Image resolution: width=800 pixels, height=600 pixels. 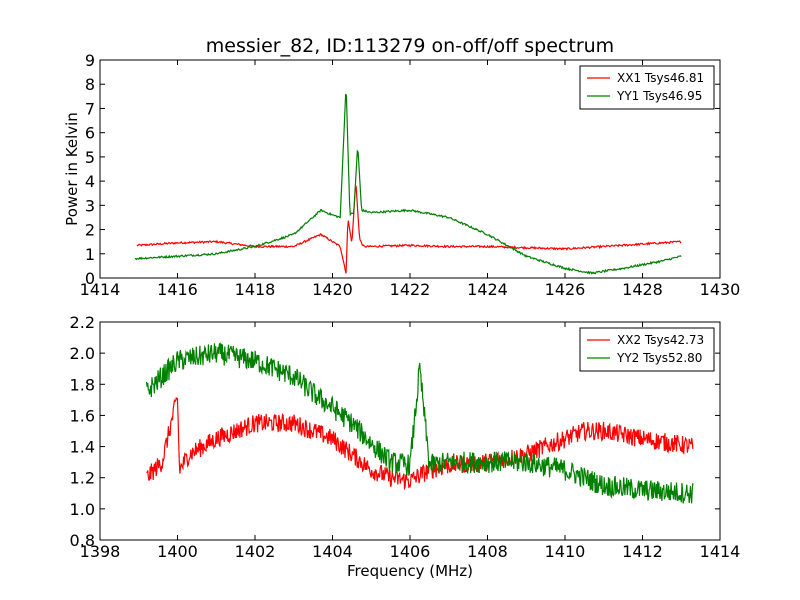 I want to click on y-tick-label: 2, so click(x=90, y=230).